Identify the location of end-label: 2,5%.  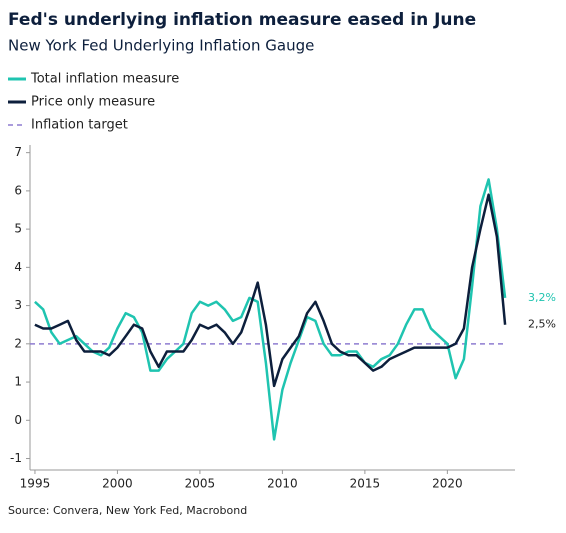
(542, 324).